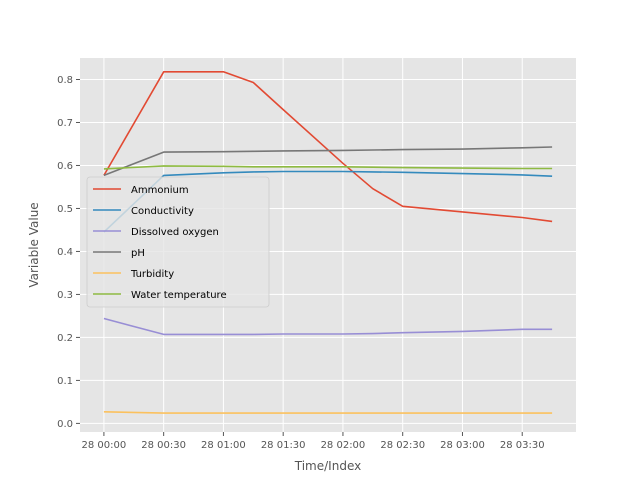 The height and width of the screenshot is (480, 640). I want to click on y-tick-label: 0.7, so click(65, 123).